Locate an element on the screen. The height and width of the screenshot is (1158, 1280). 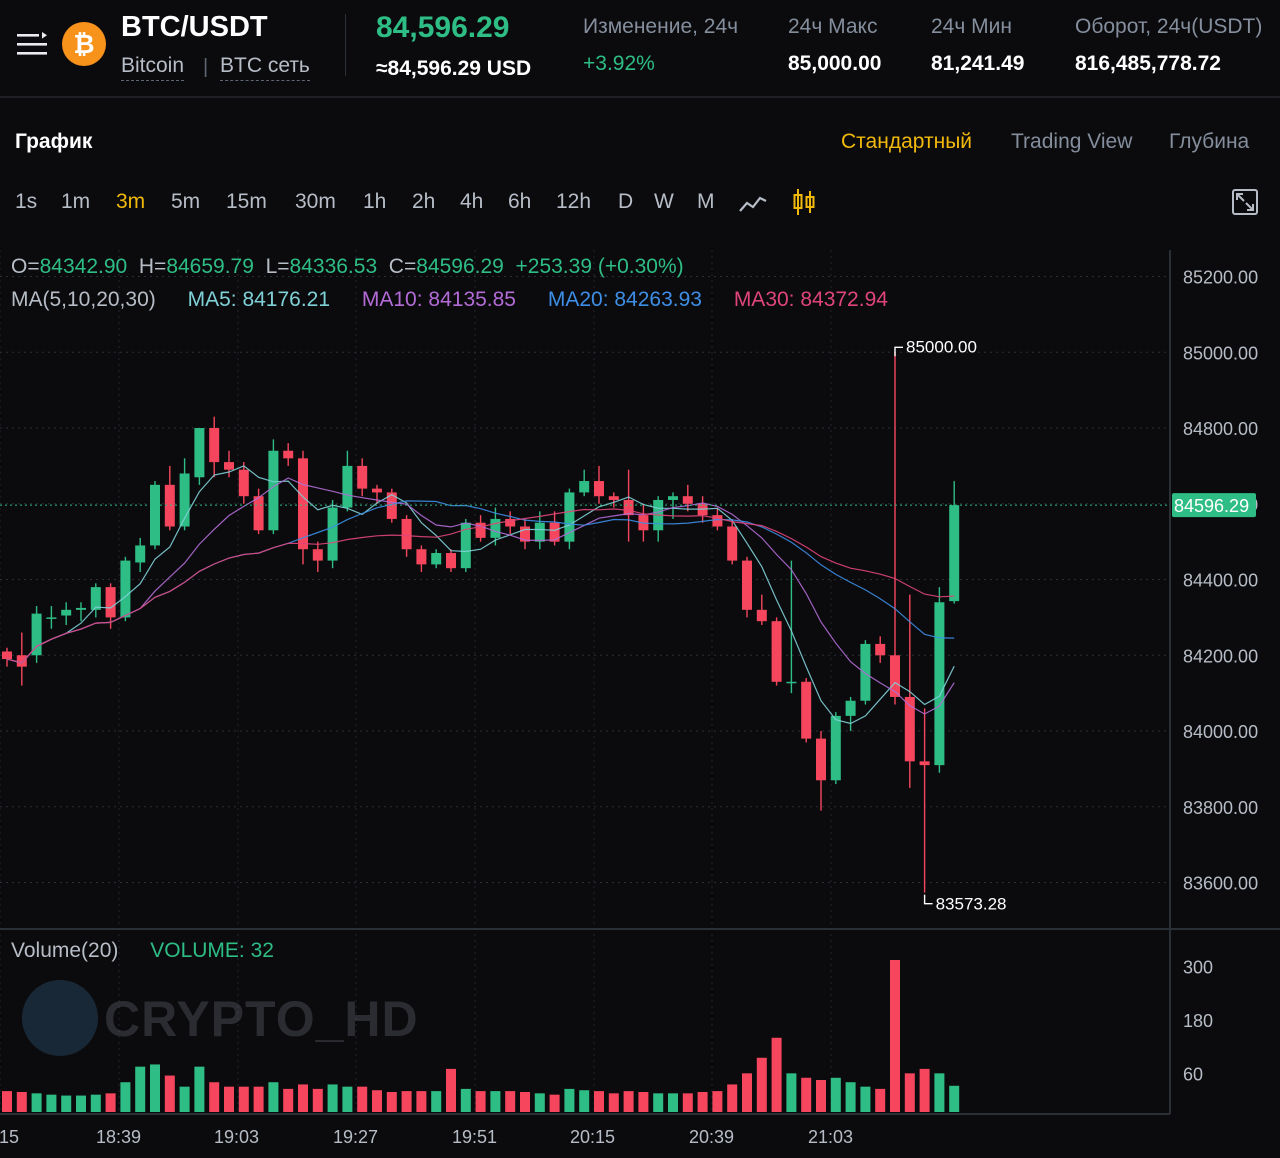
telegram-icon is located at coordinates (60, 1018).